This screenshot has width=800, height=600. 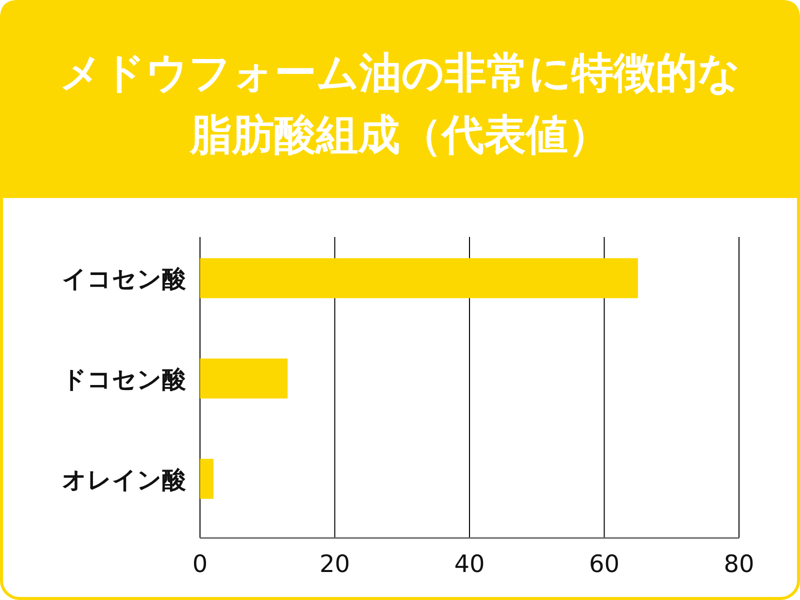 I want to click on y-tick-label: ドコセン酸, so click(x=124, y=380).